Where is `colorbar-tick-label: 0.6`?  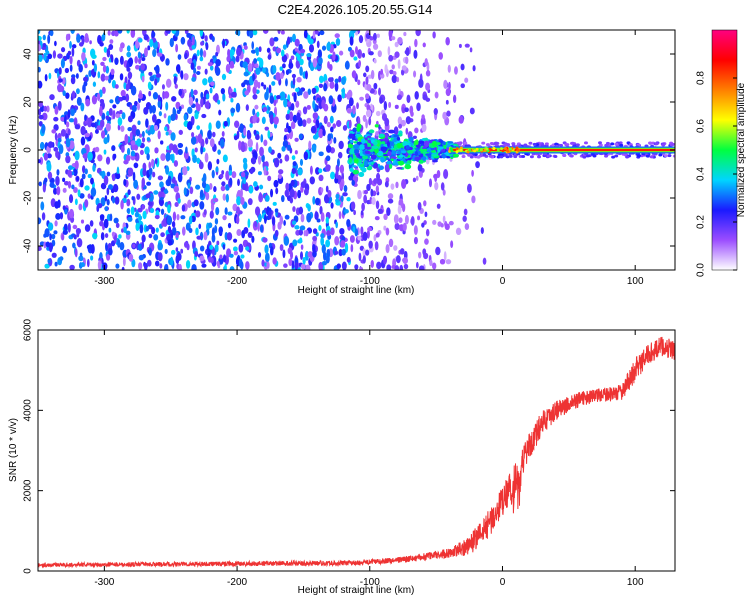
colorbar-tick-label: 0.6 is located at coordinates (701, 126).